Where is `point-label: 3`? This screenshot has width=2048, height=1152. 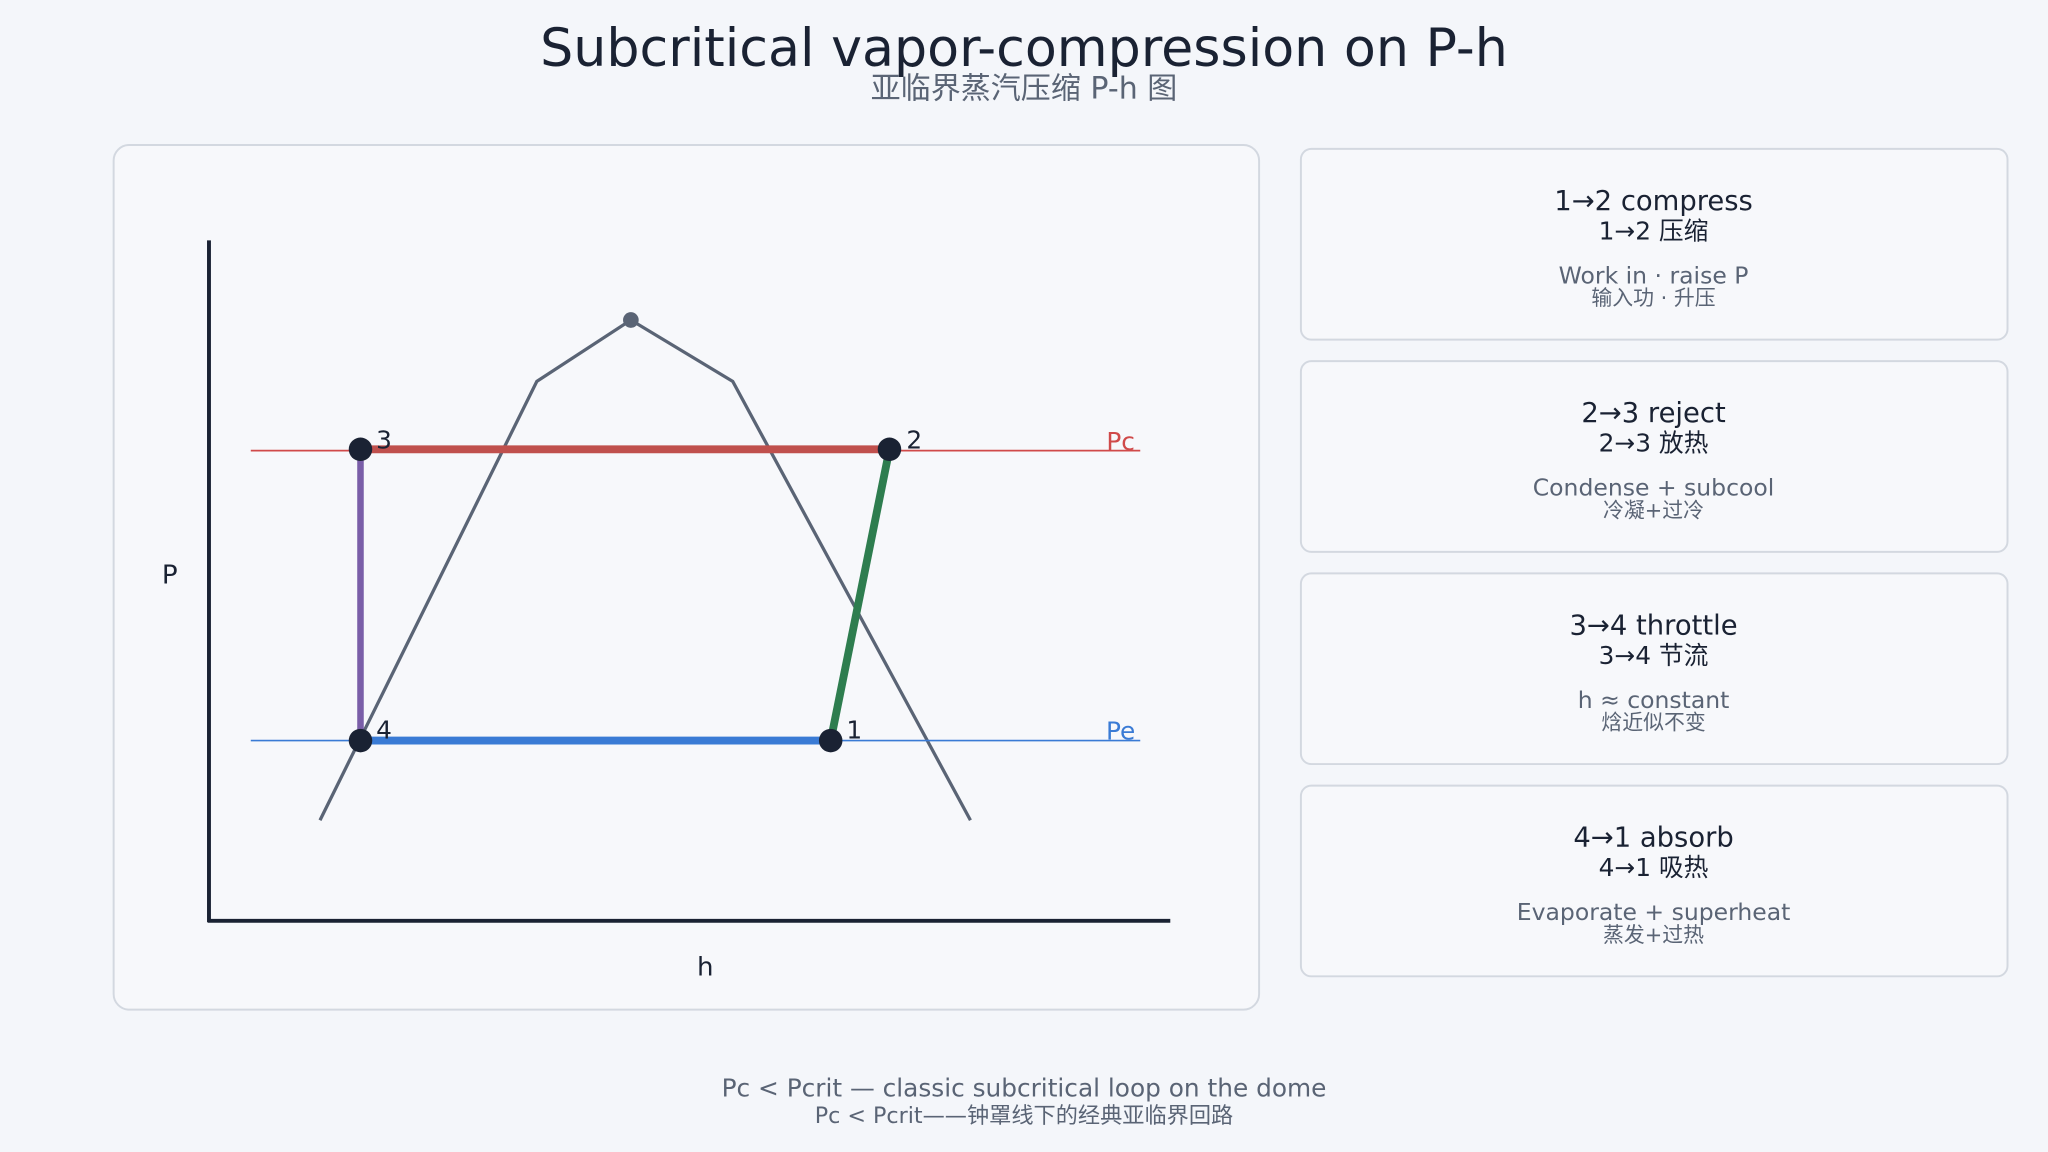
point-label: 3 is located at coordinates (384, 439).